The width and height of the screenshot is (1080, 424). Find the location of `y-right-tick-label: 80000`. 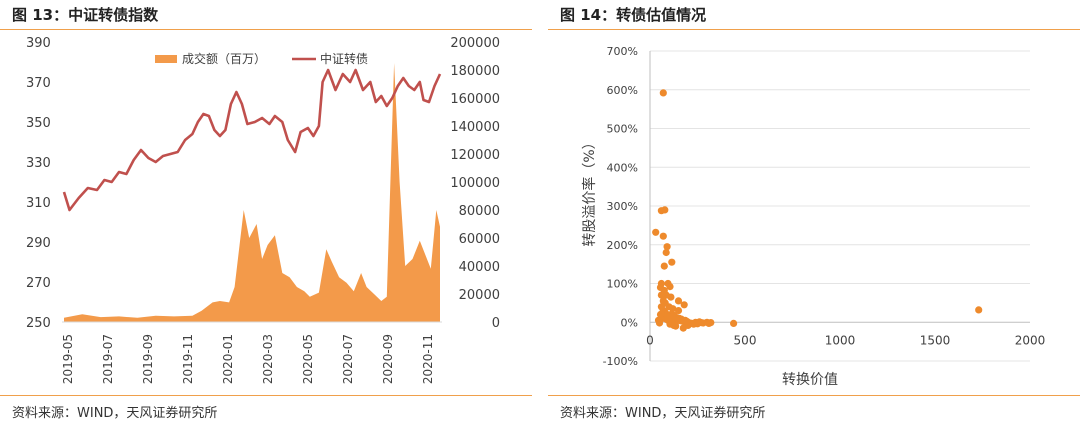

y-right-tick-label: 80000 is located at coordinates (479, 211).